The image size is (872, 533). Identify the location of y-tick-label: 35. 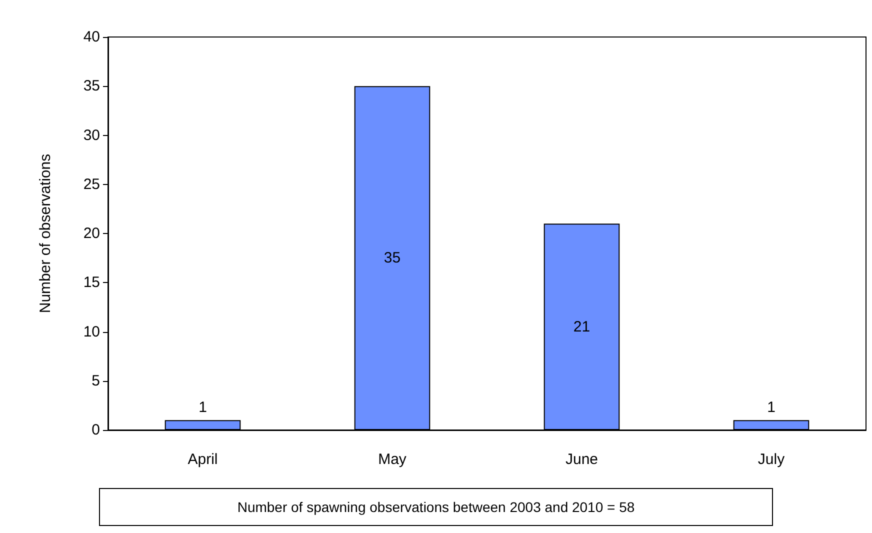
(91, 86).